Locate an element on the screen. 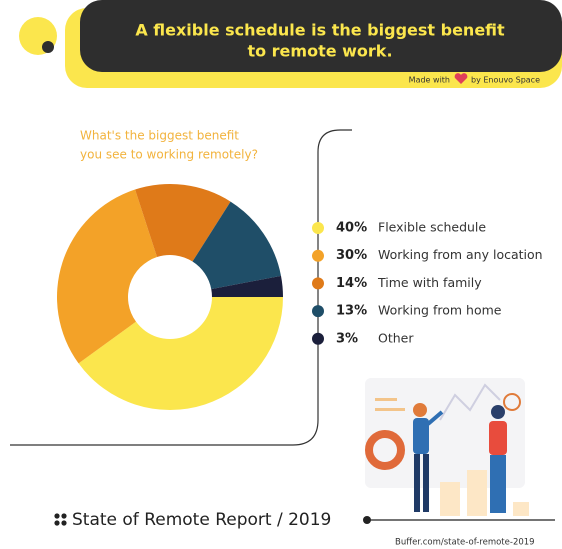 This screenshot has height=549, width=562. illus-board is located at coordinates (445, 433).